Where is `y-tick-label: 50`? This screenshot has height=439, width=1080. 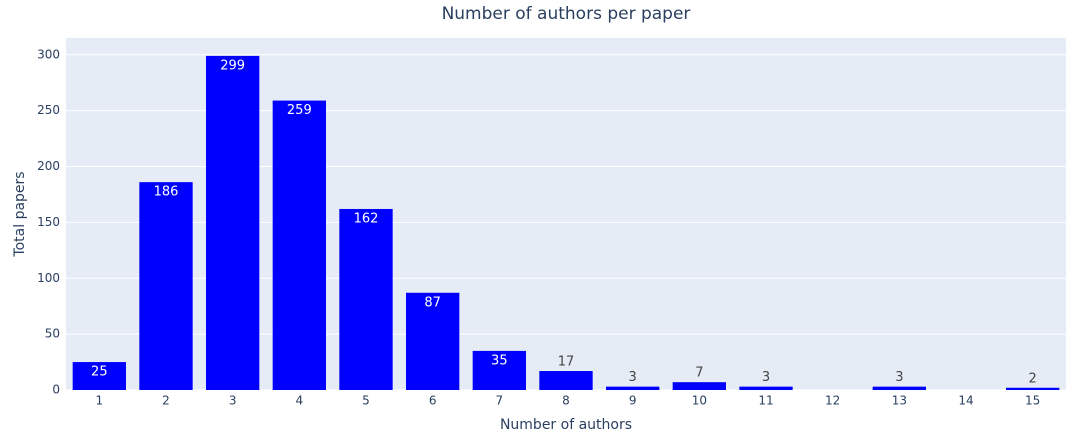 y-tick-label: 50 is located at coordinates (52, 334).